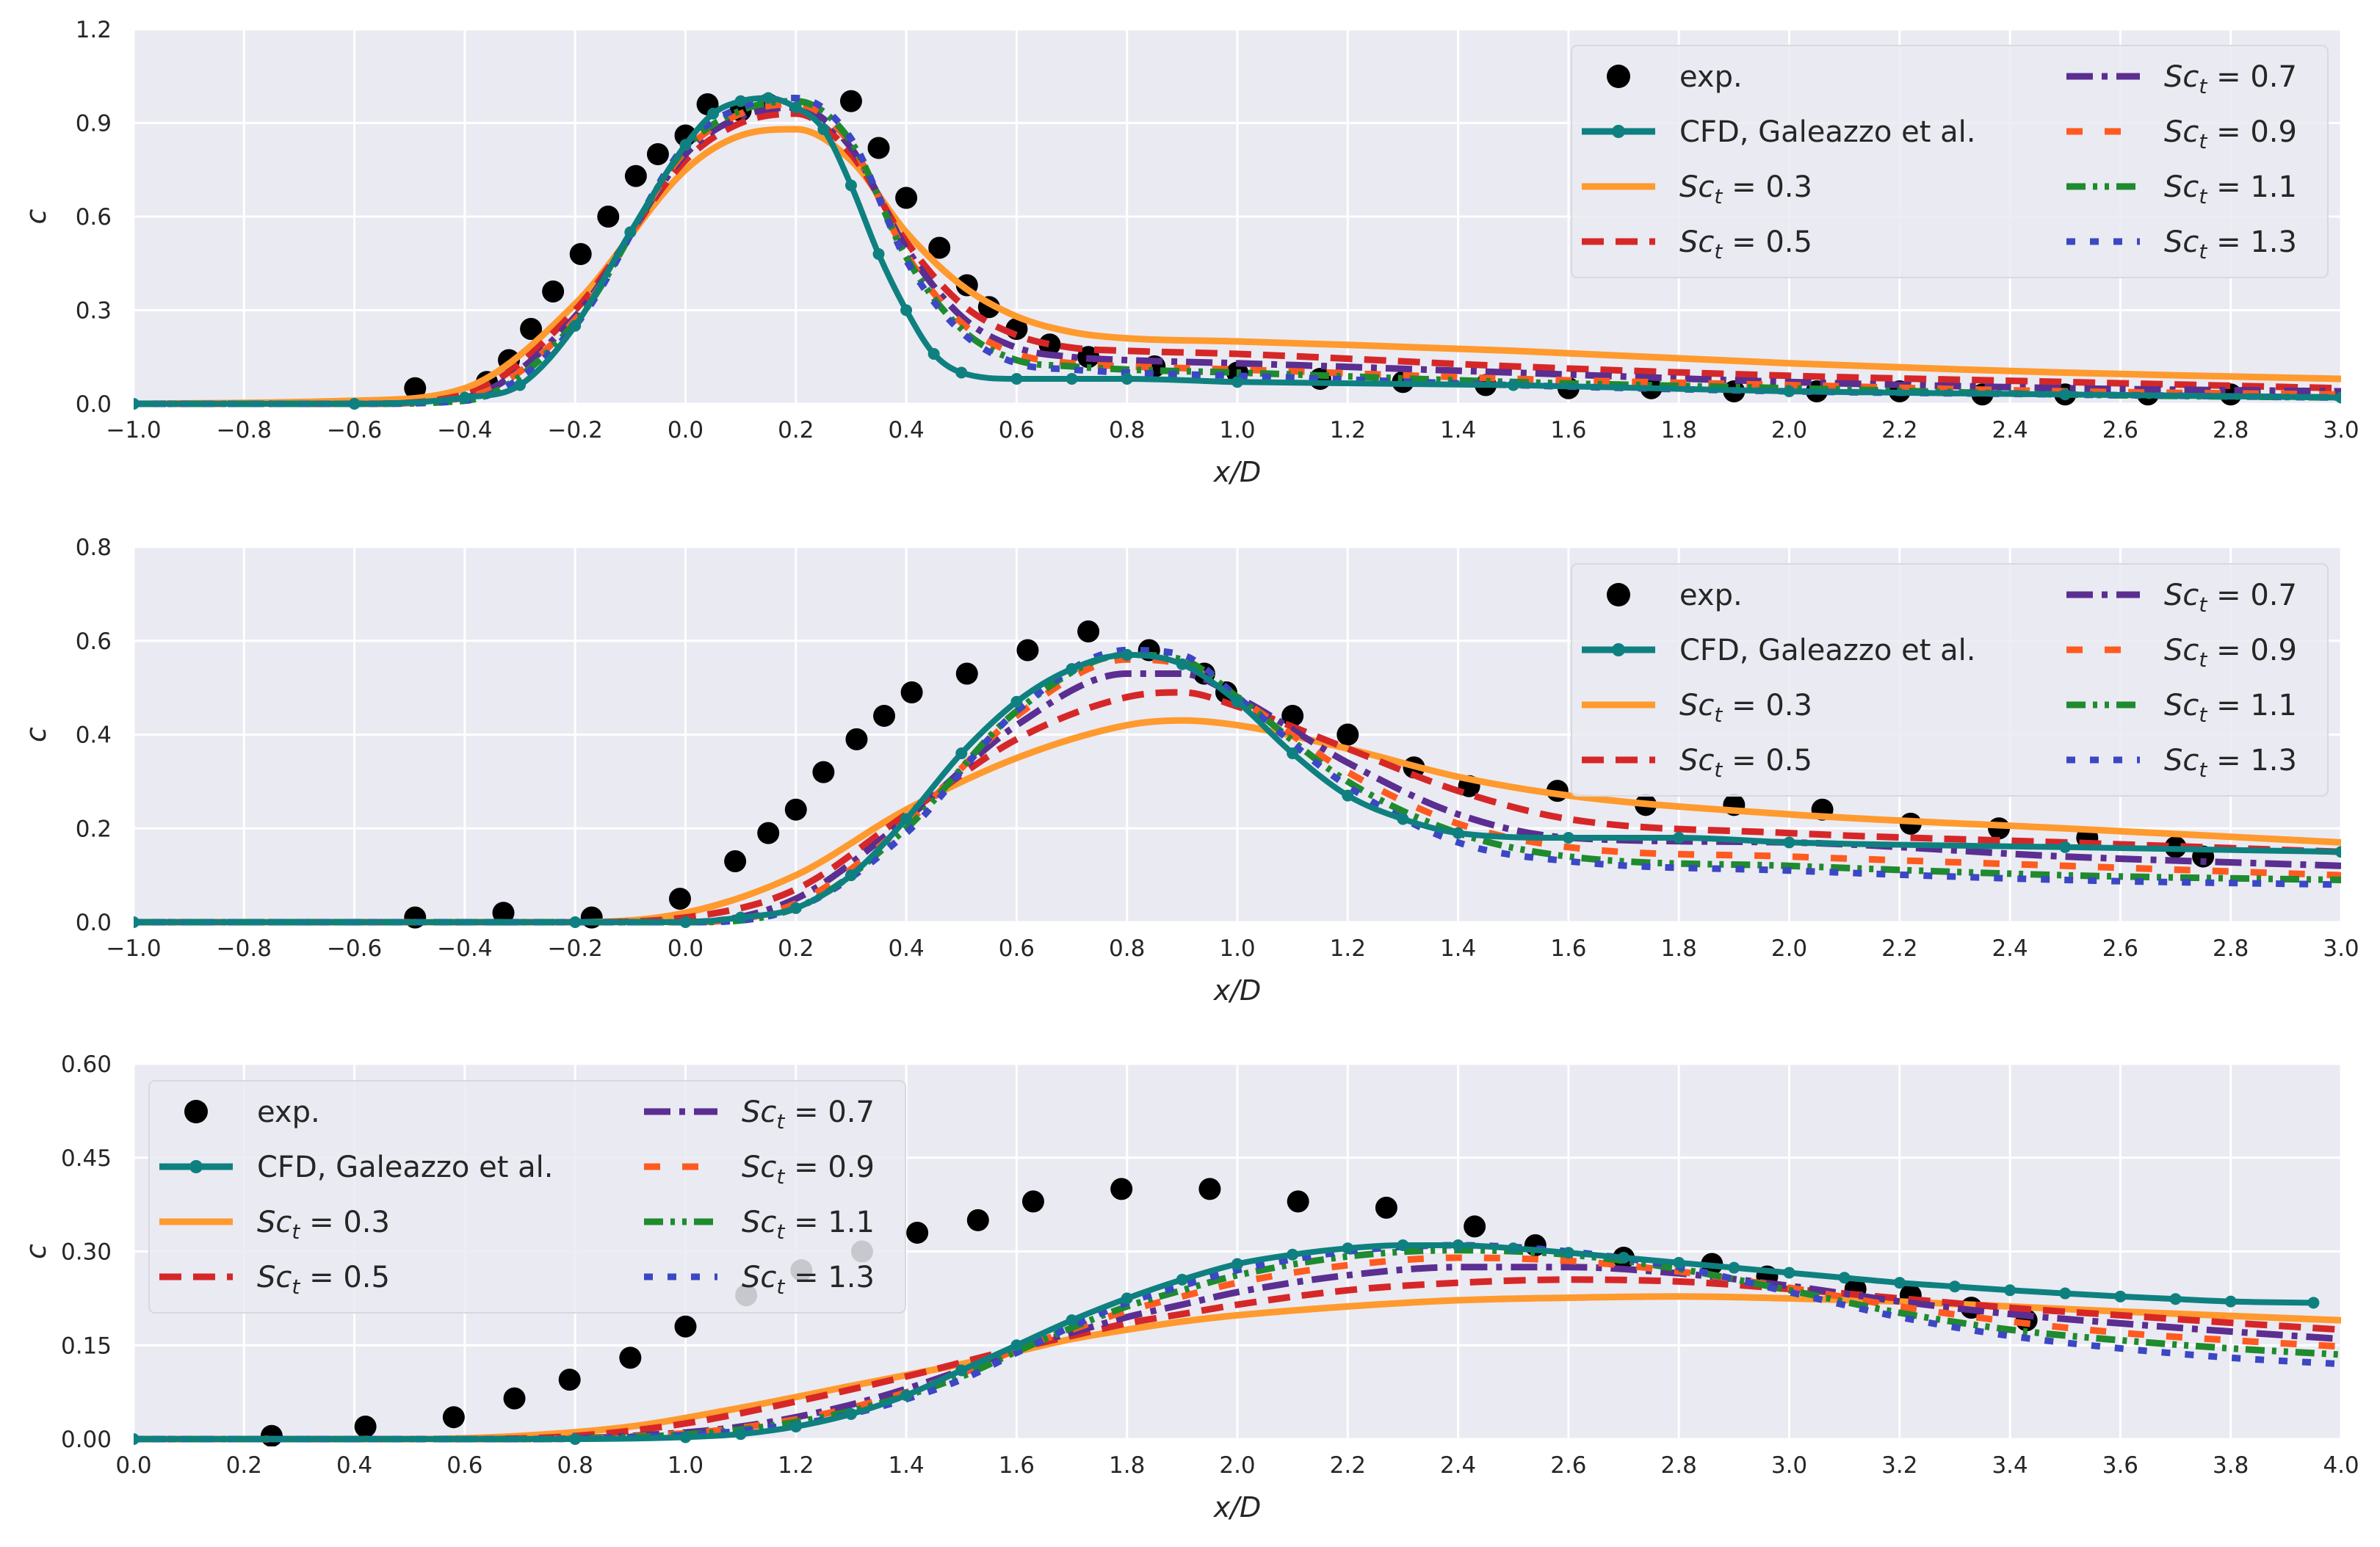  What do you see at coordinates (1568, 430) in the screenshot?
I see `x-tick-label: 1.6` at bounding box center [1568, 430].